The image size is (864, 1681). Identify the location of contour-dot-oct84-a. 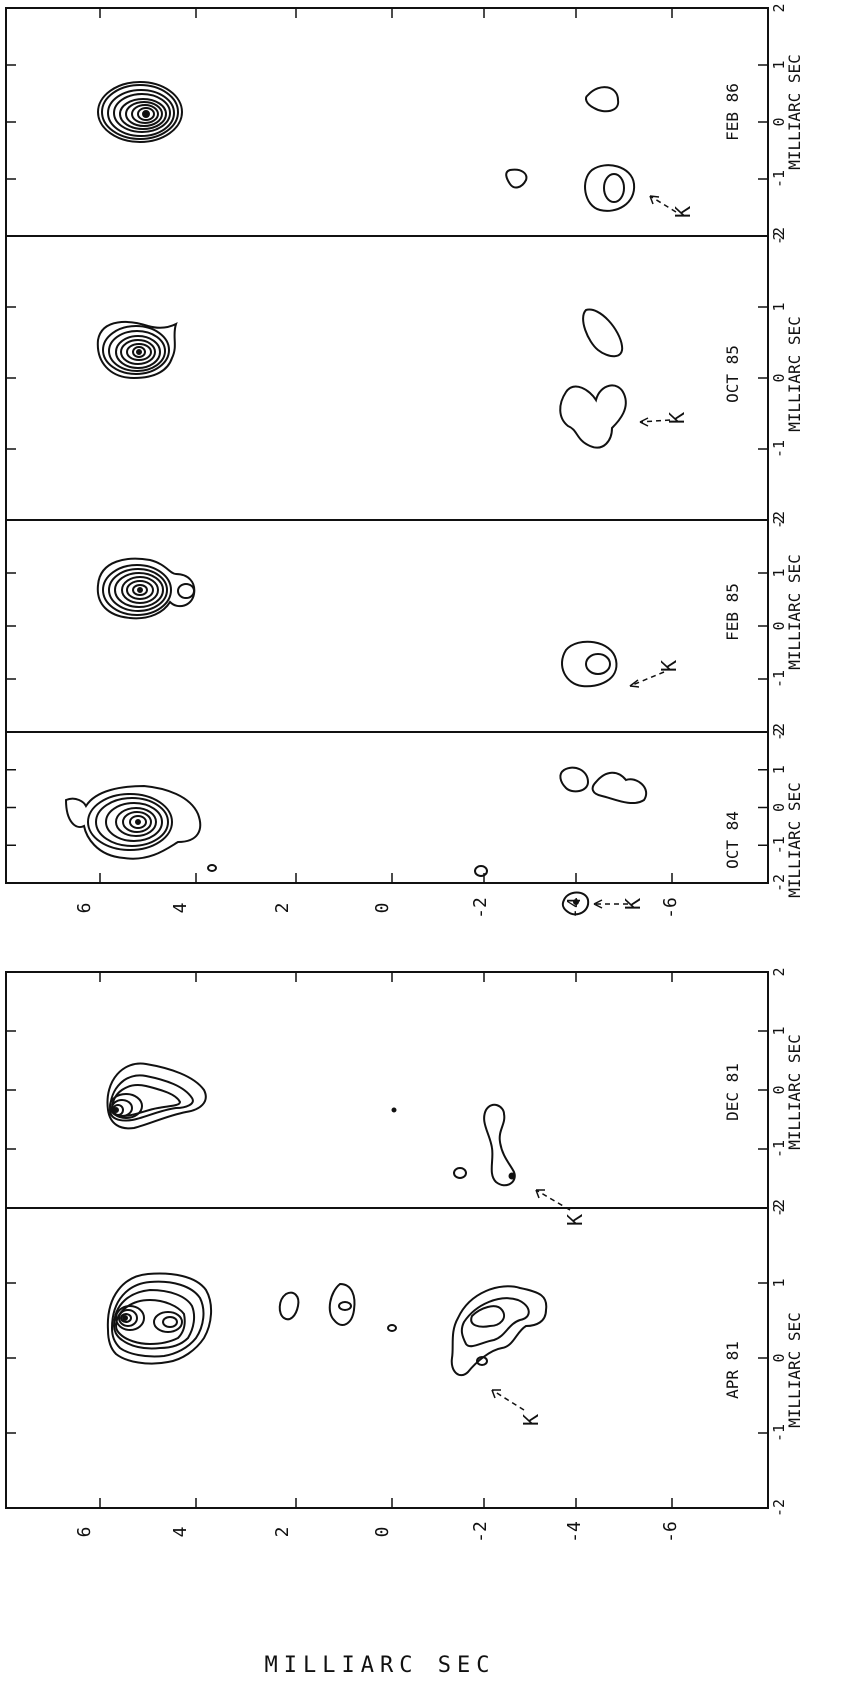
(212, 868).